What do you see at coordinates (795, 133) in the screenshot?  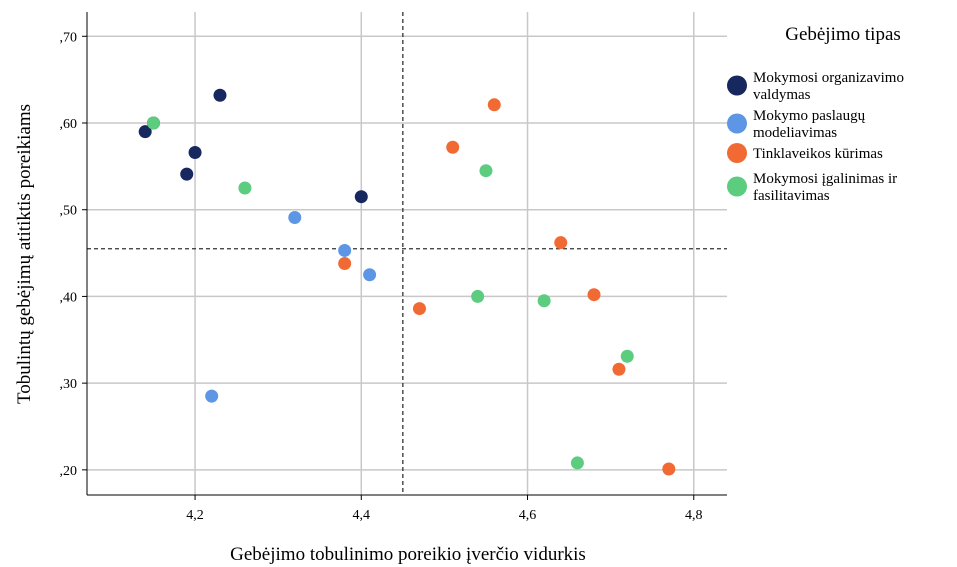 I see `legend-label: modeliavimas` at bounding box center [795, 133].